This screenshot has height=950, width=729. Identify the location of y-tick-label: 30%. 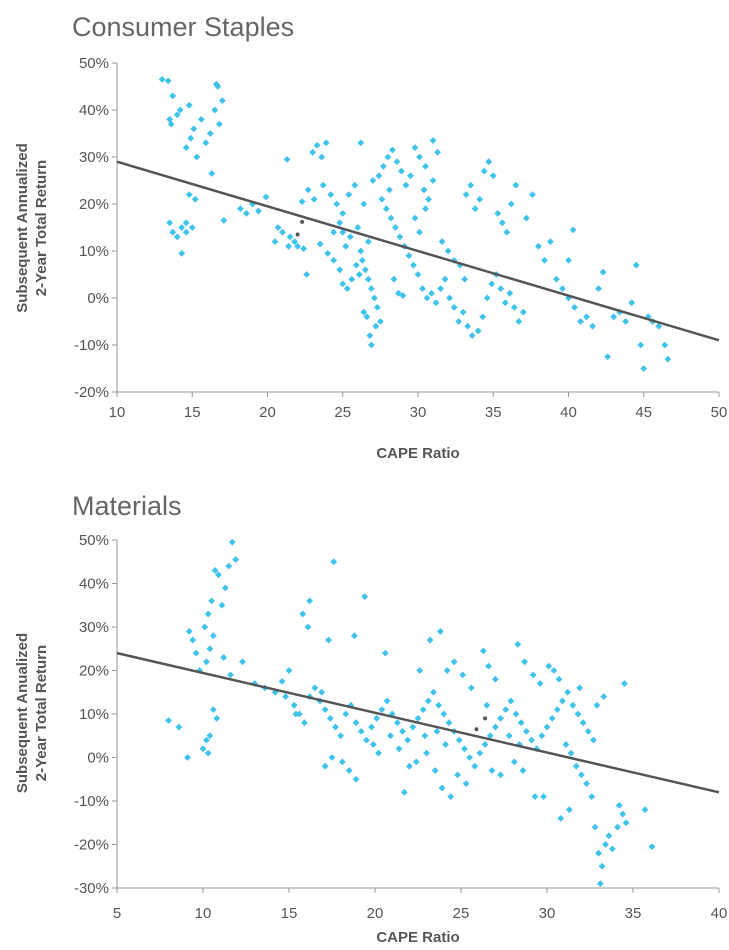
(94, 627).